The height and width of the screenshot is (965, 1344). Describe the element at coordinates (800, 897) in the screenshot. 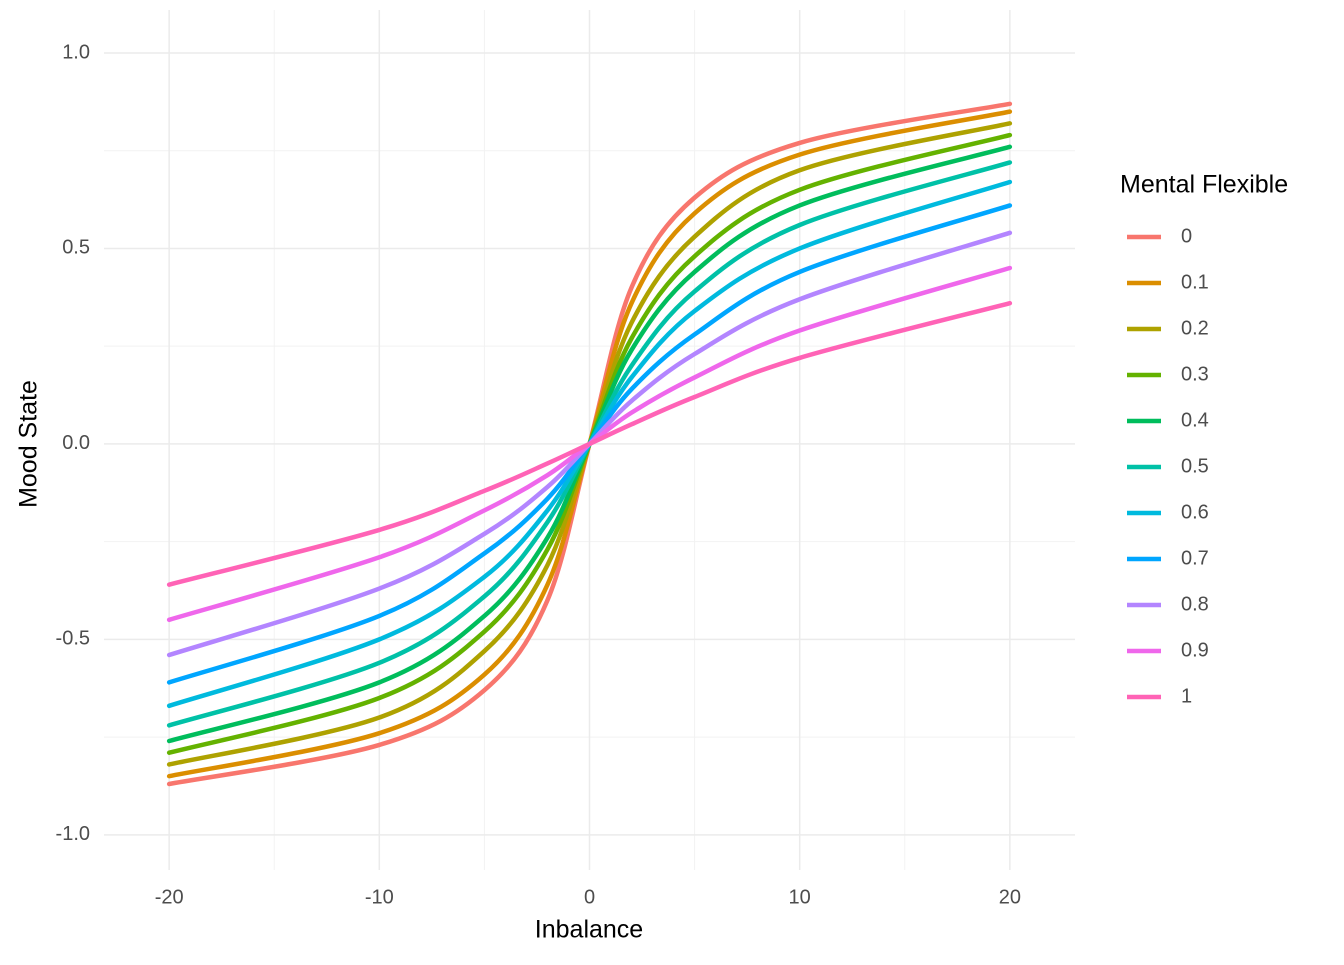

I see `x-tick-label: 10` at that location.